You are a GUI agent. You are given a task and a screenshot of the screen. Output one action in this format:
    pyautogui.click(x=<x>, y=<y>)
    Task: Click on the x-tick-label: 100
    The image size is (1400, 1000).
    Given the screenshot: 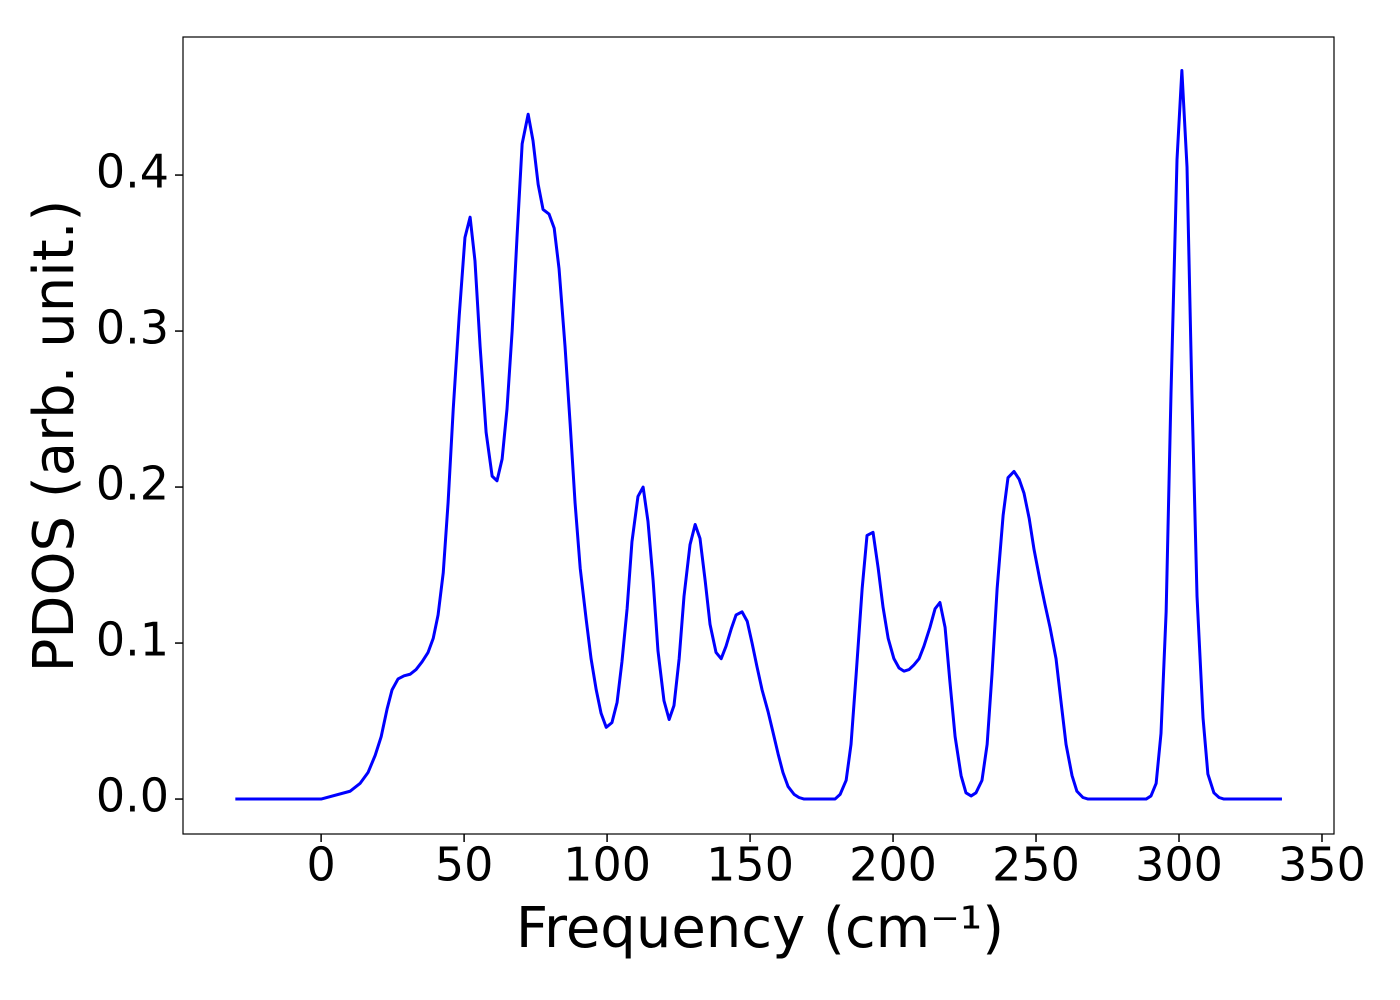 What is the action you would take?
    pyautogui.click(x=607, y=865)
    